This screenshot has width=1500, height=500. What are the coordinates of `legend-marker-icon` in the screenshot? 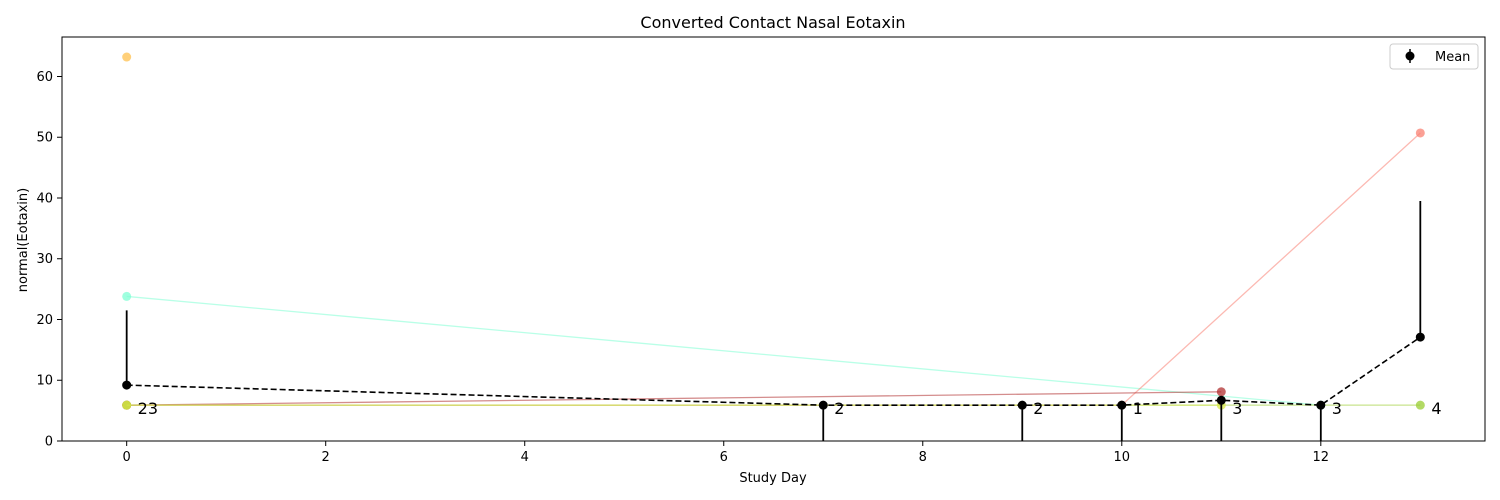 It's located at (1410, 56).